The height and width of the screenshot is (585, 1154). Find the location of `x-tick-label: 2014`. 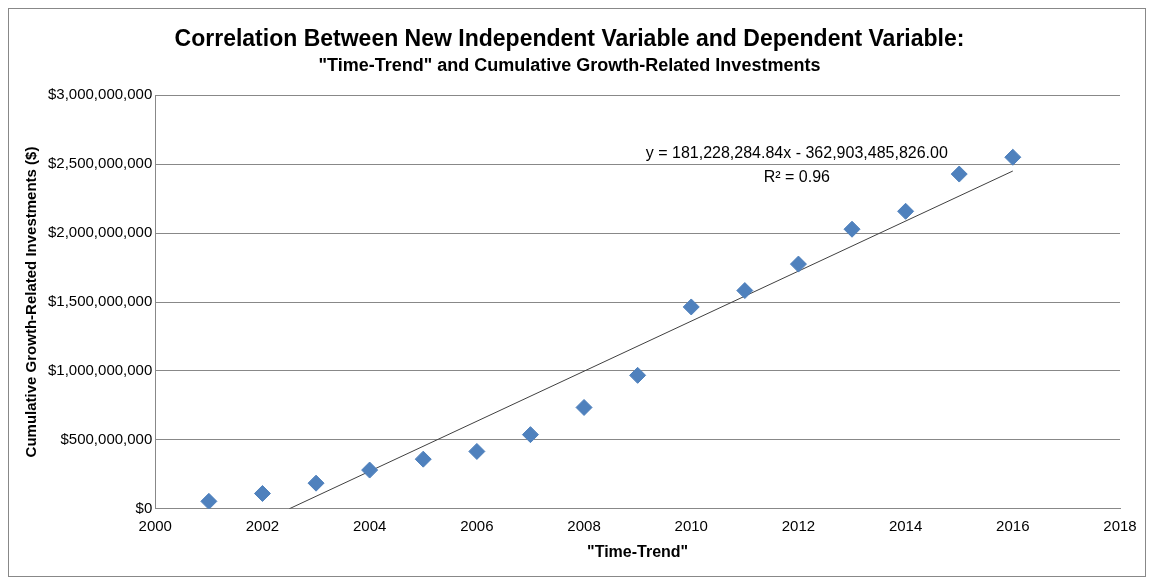

x-tick-label: 2014 is located at coordinates (905, 525).